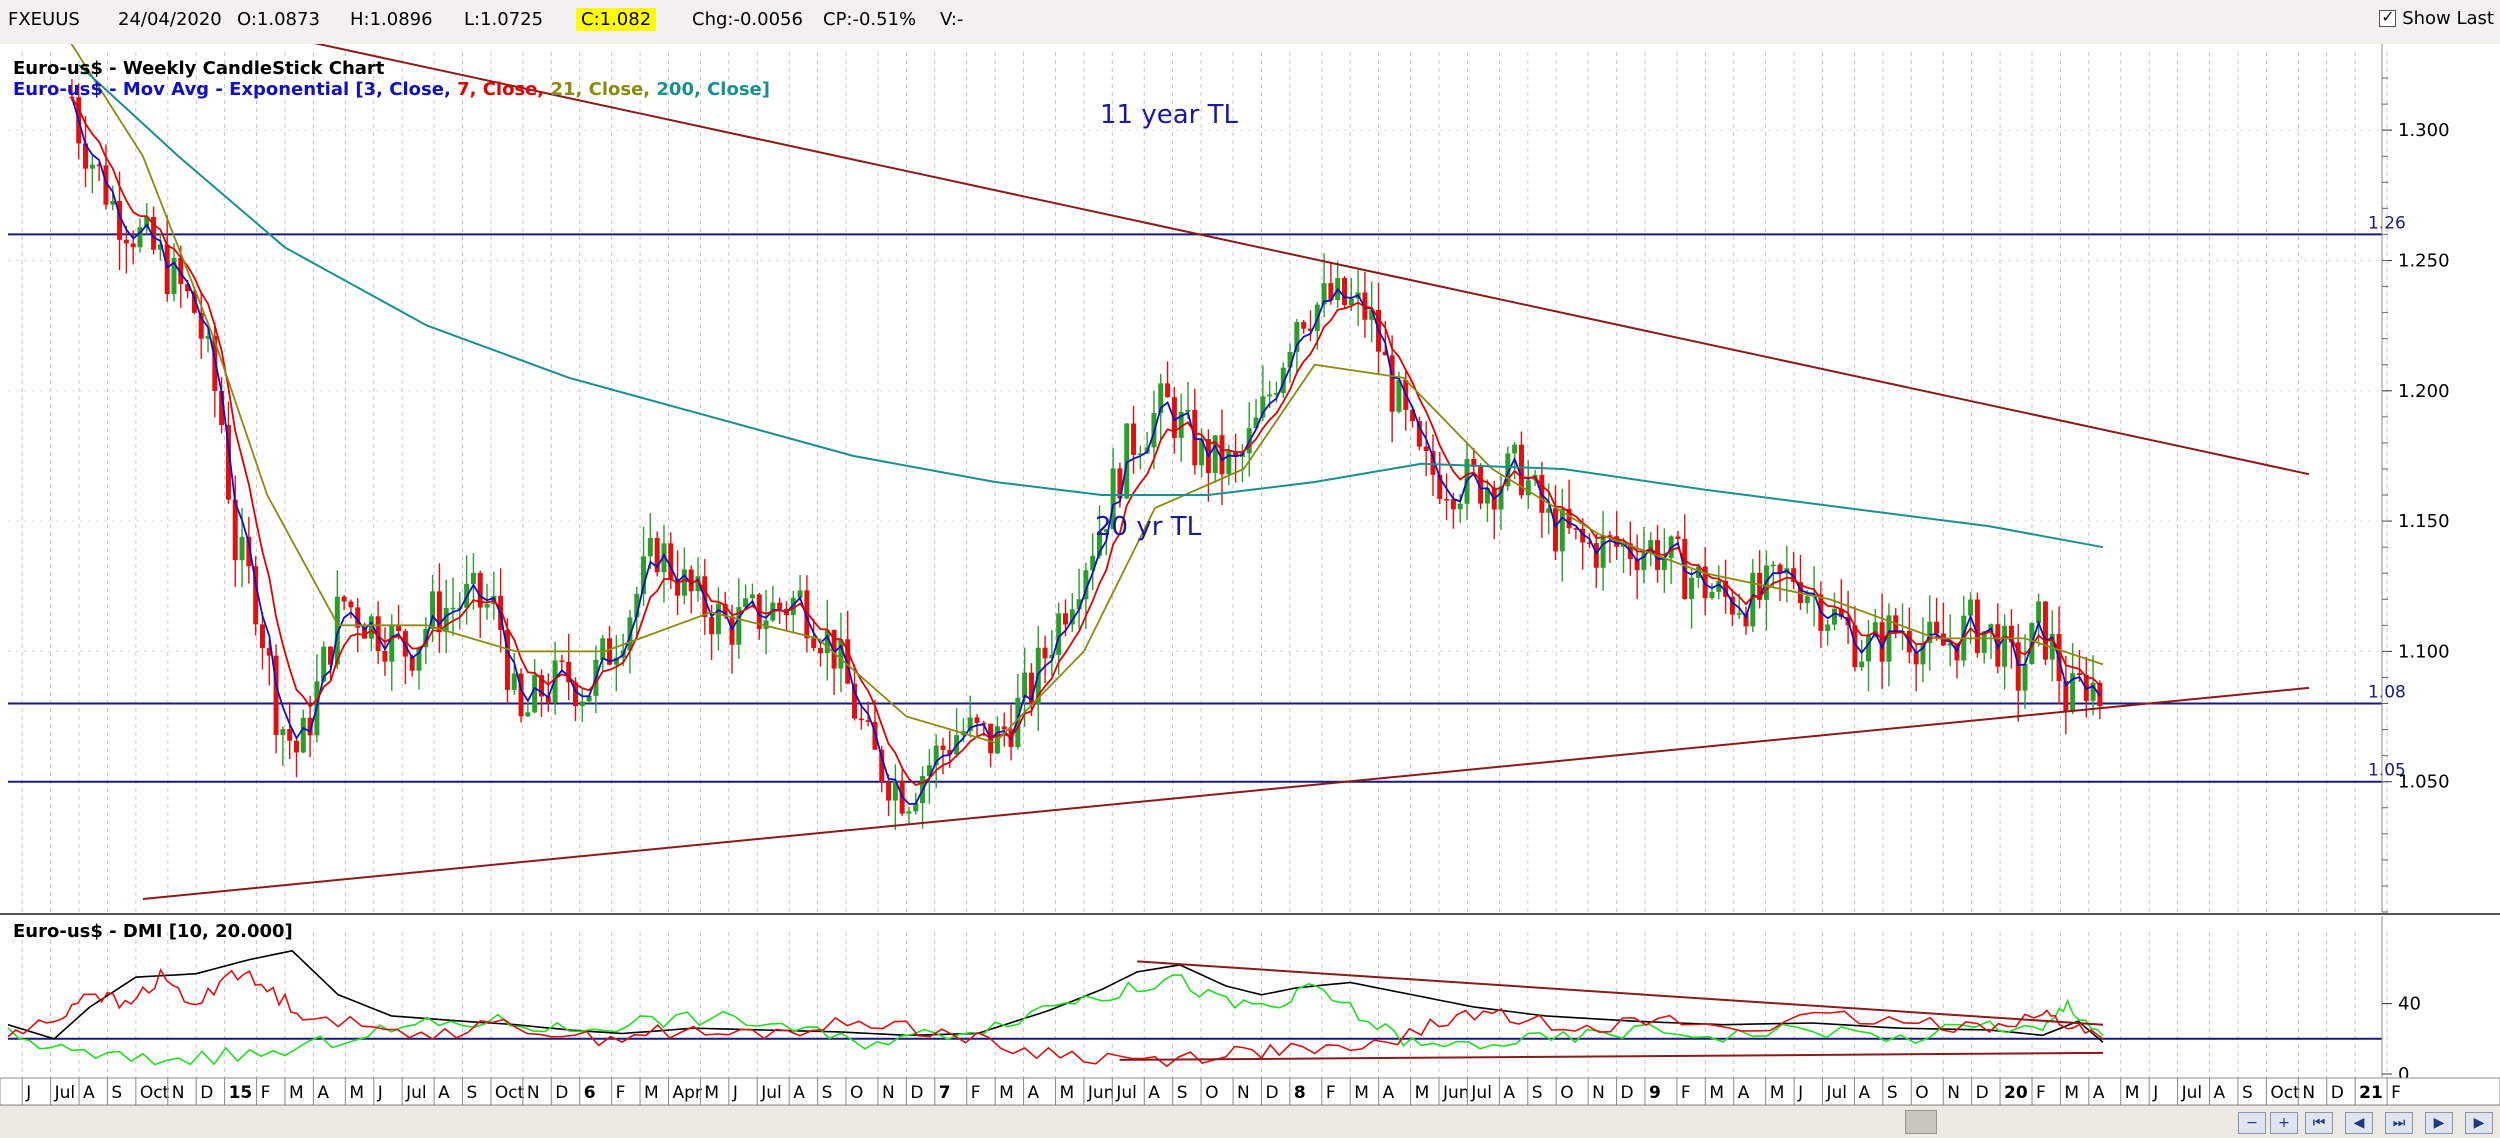 The width and height of the screenshot is (2500, 1138). Describe the element at coordinates (44, 19) in the screenshot. I see `symbol-label: FXEUUS` at that location.